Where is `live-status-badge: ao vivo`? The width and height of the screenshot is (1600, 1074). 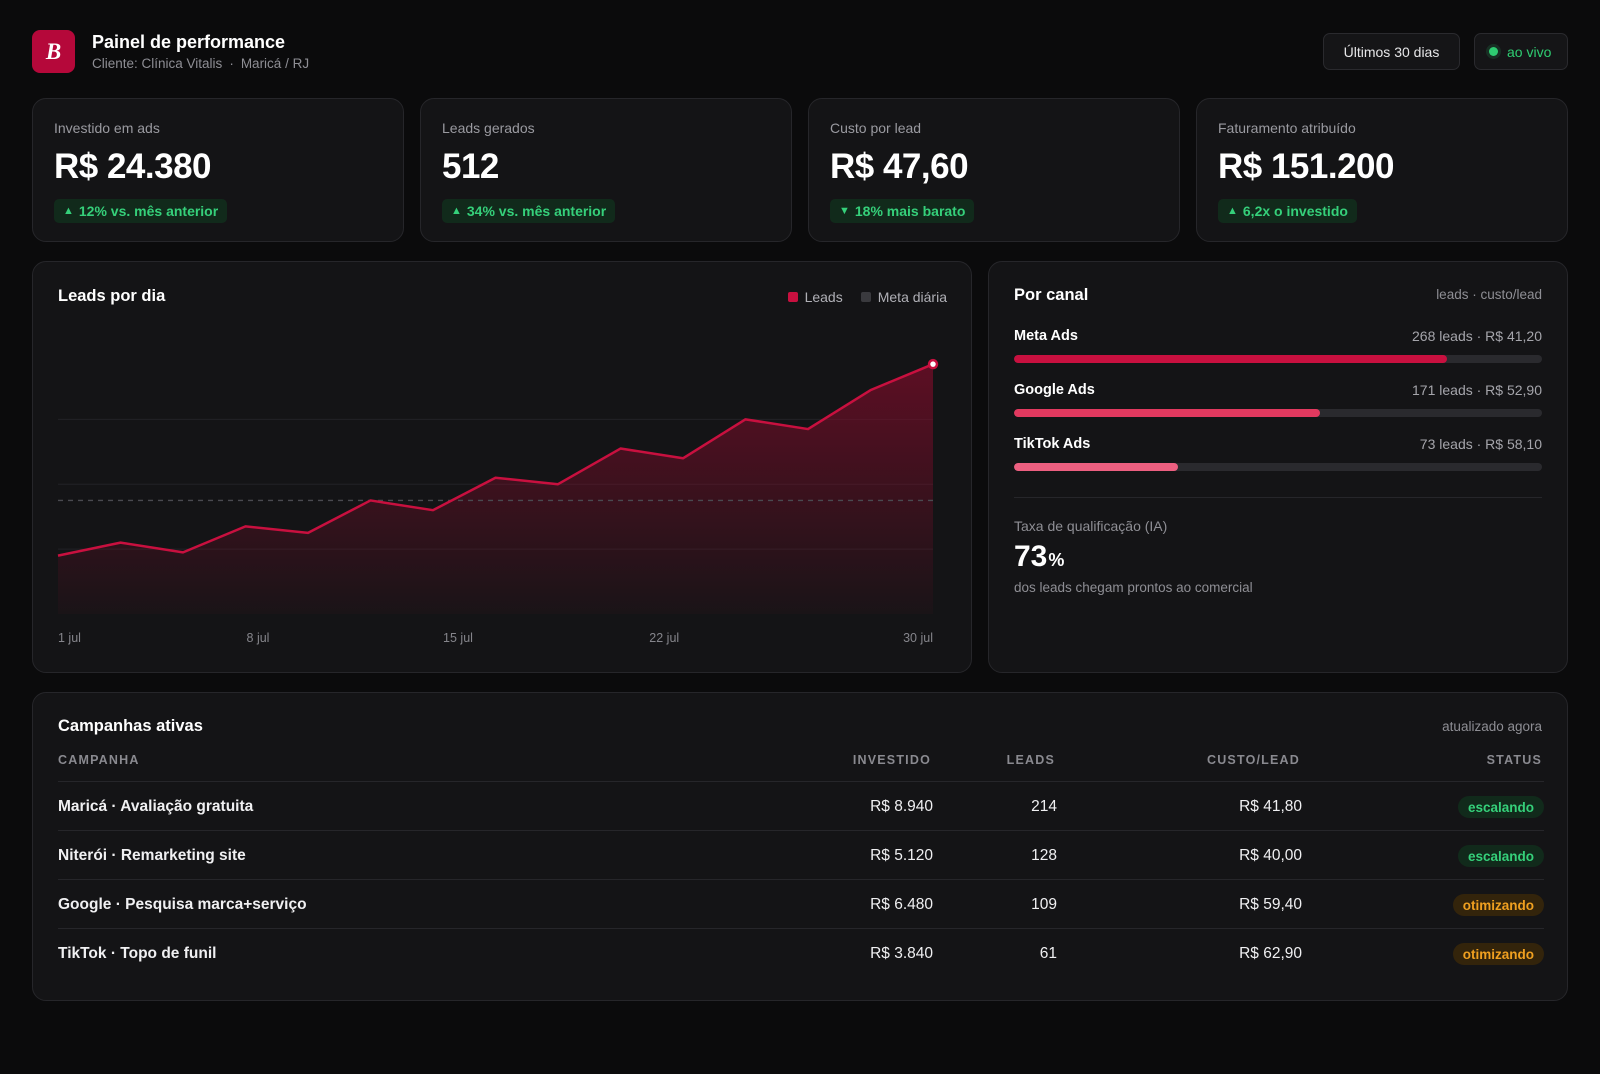
live-status-badge: ao vivo is located at coordinates (1521, 51).